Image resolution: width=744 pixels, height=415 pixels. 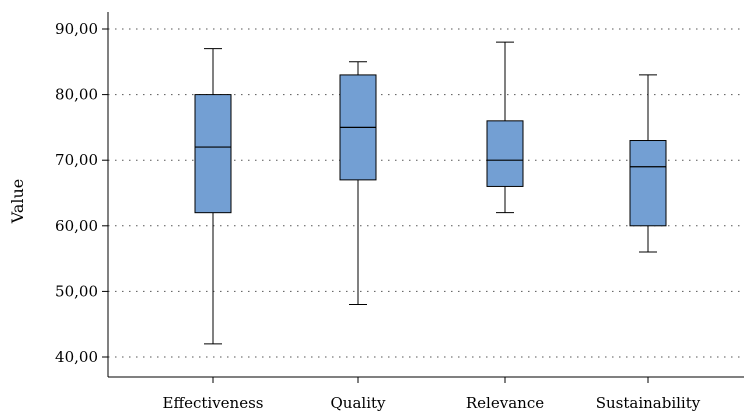 I want to click on y-axis-title: Value, so click(x=17, y=202).